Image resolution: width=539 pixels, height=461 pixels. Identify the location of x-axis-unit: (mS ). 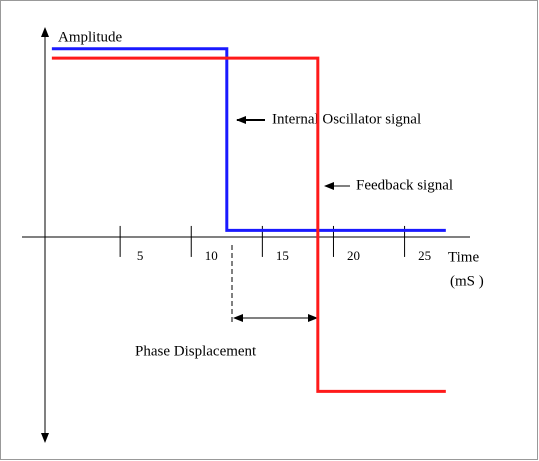
(467, 281).